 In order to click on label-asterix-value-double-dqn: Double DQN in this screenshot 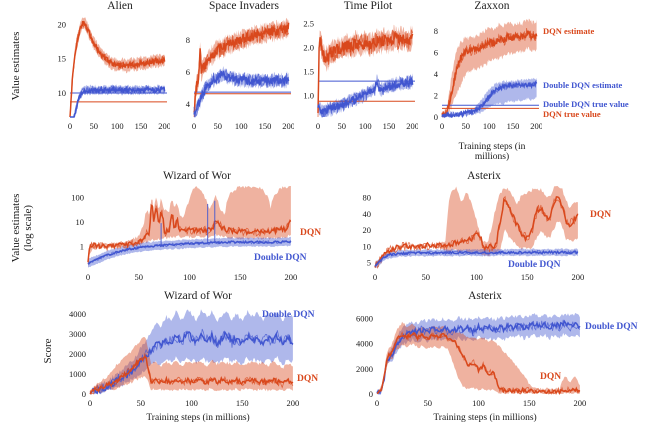, I will do `click(534, 265)`.